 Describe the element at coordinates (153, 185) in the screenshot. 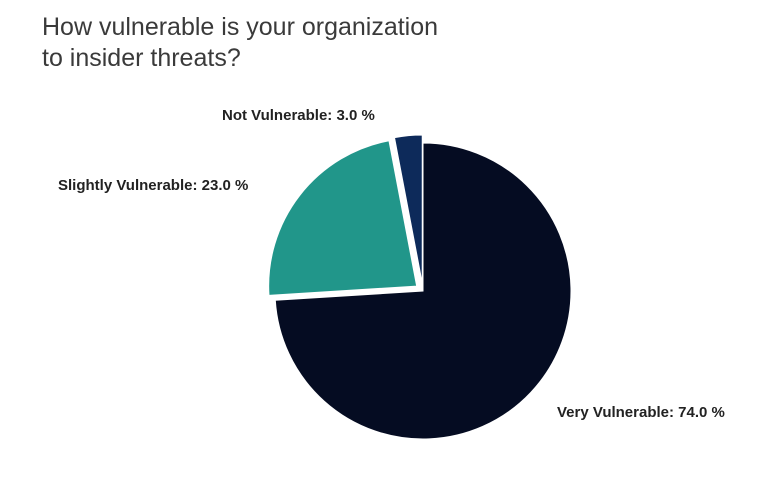

I see `slice-label-slightly-vulnerable: Slightly Vulnerable: 23.0 %` at that location.